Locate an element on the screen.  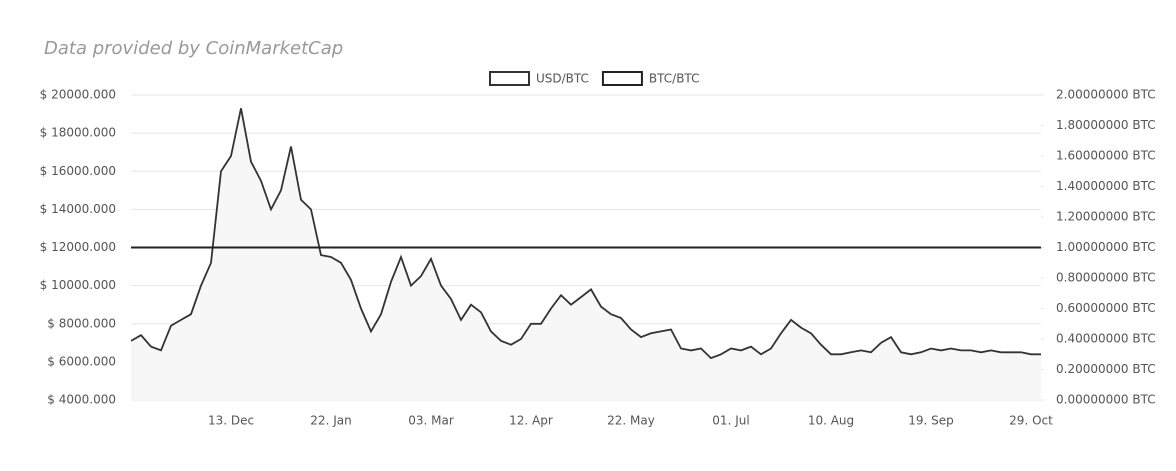
legend-label: USD/BTC is located at coordinates (562, 79).